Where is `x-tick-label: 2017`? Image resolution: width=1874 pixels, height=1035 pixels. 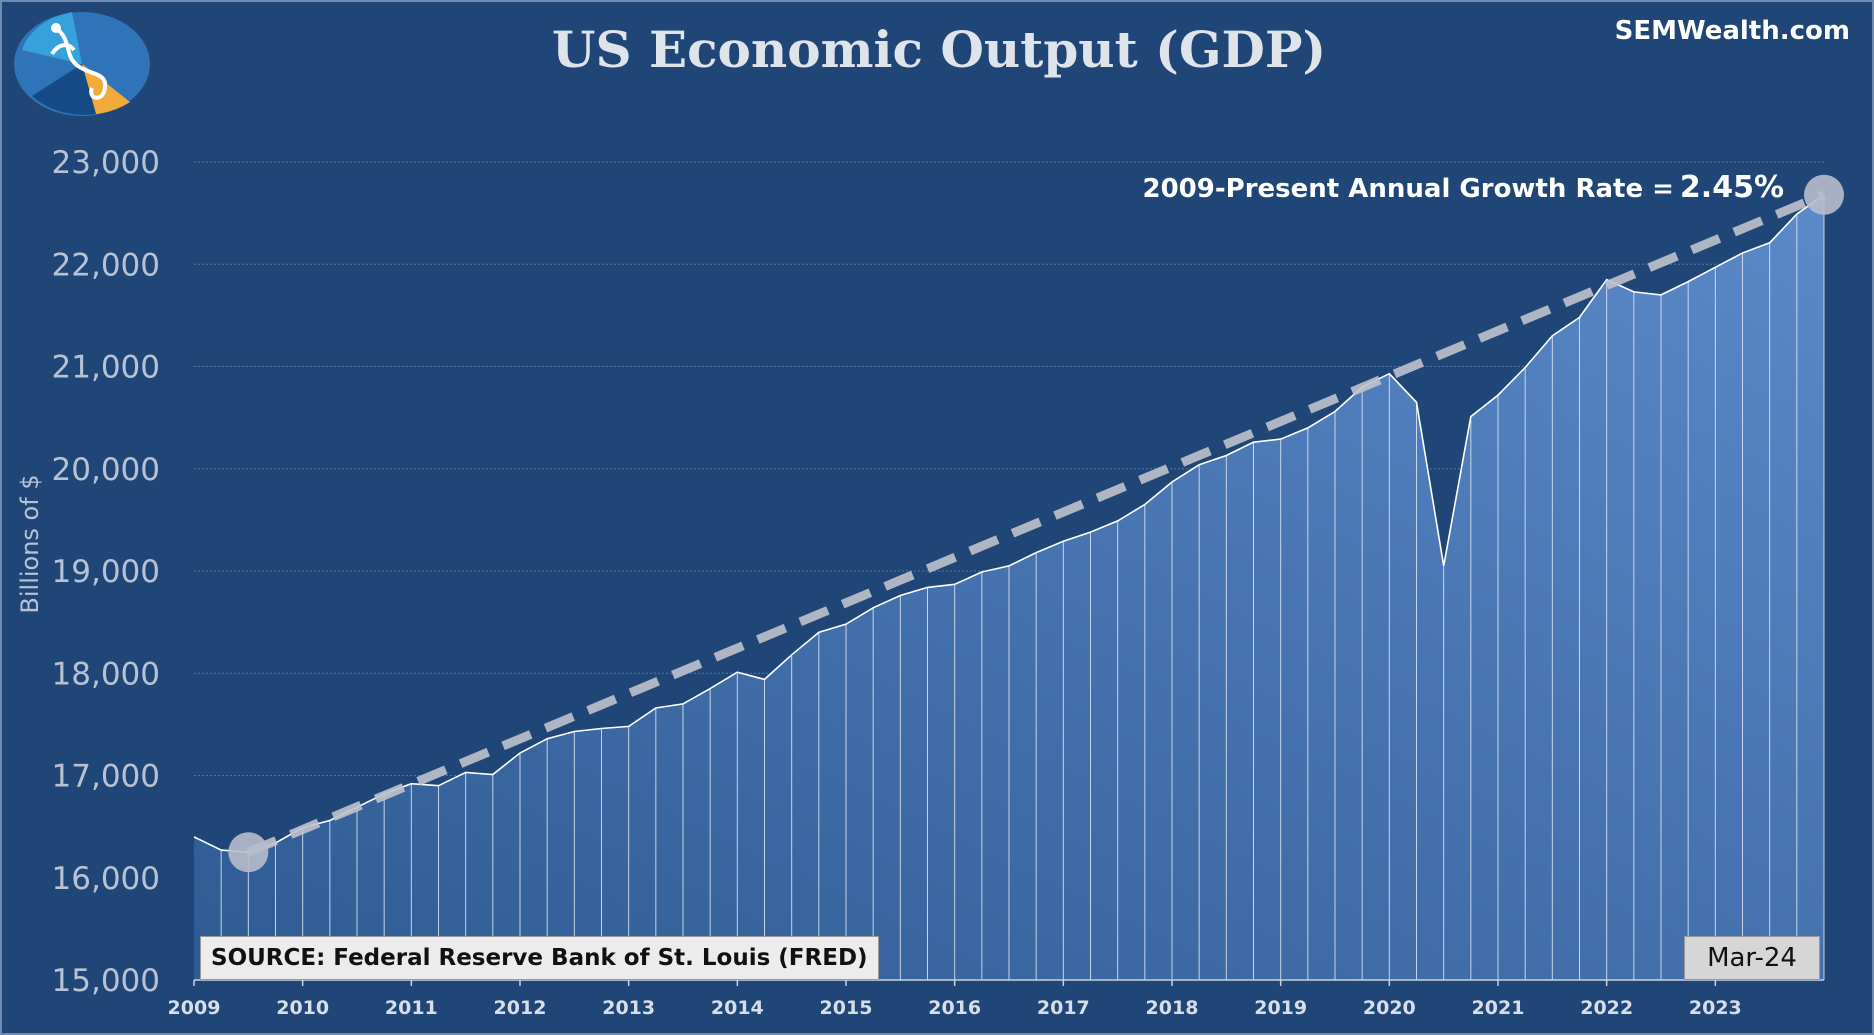 x-tick-label: 2017 is located at coordinates (1063, 1008).